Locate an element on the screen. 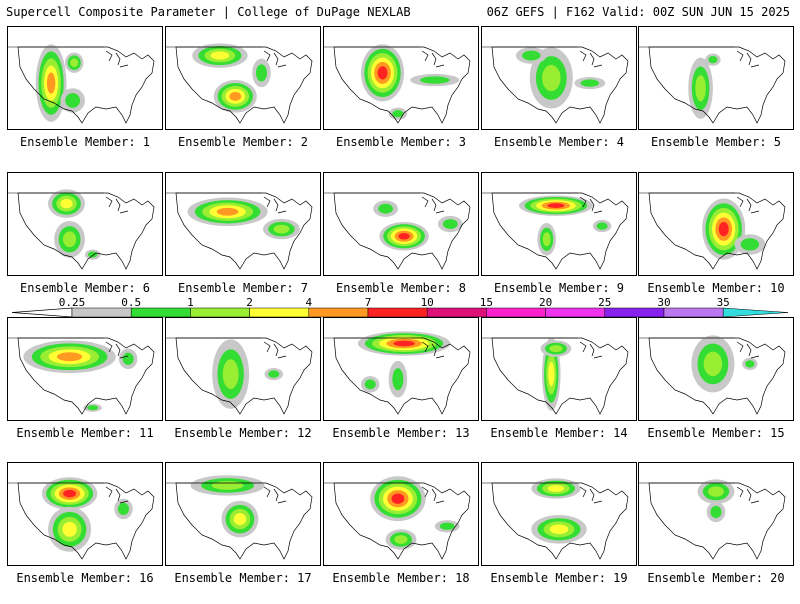 The height and width of the screenshot is (604, 800). member-panel: Ensemble Member: 16 is located at coordinates (85, 533).